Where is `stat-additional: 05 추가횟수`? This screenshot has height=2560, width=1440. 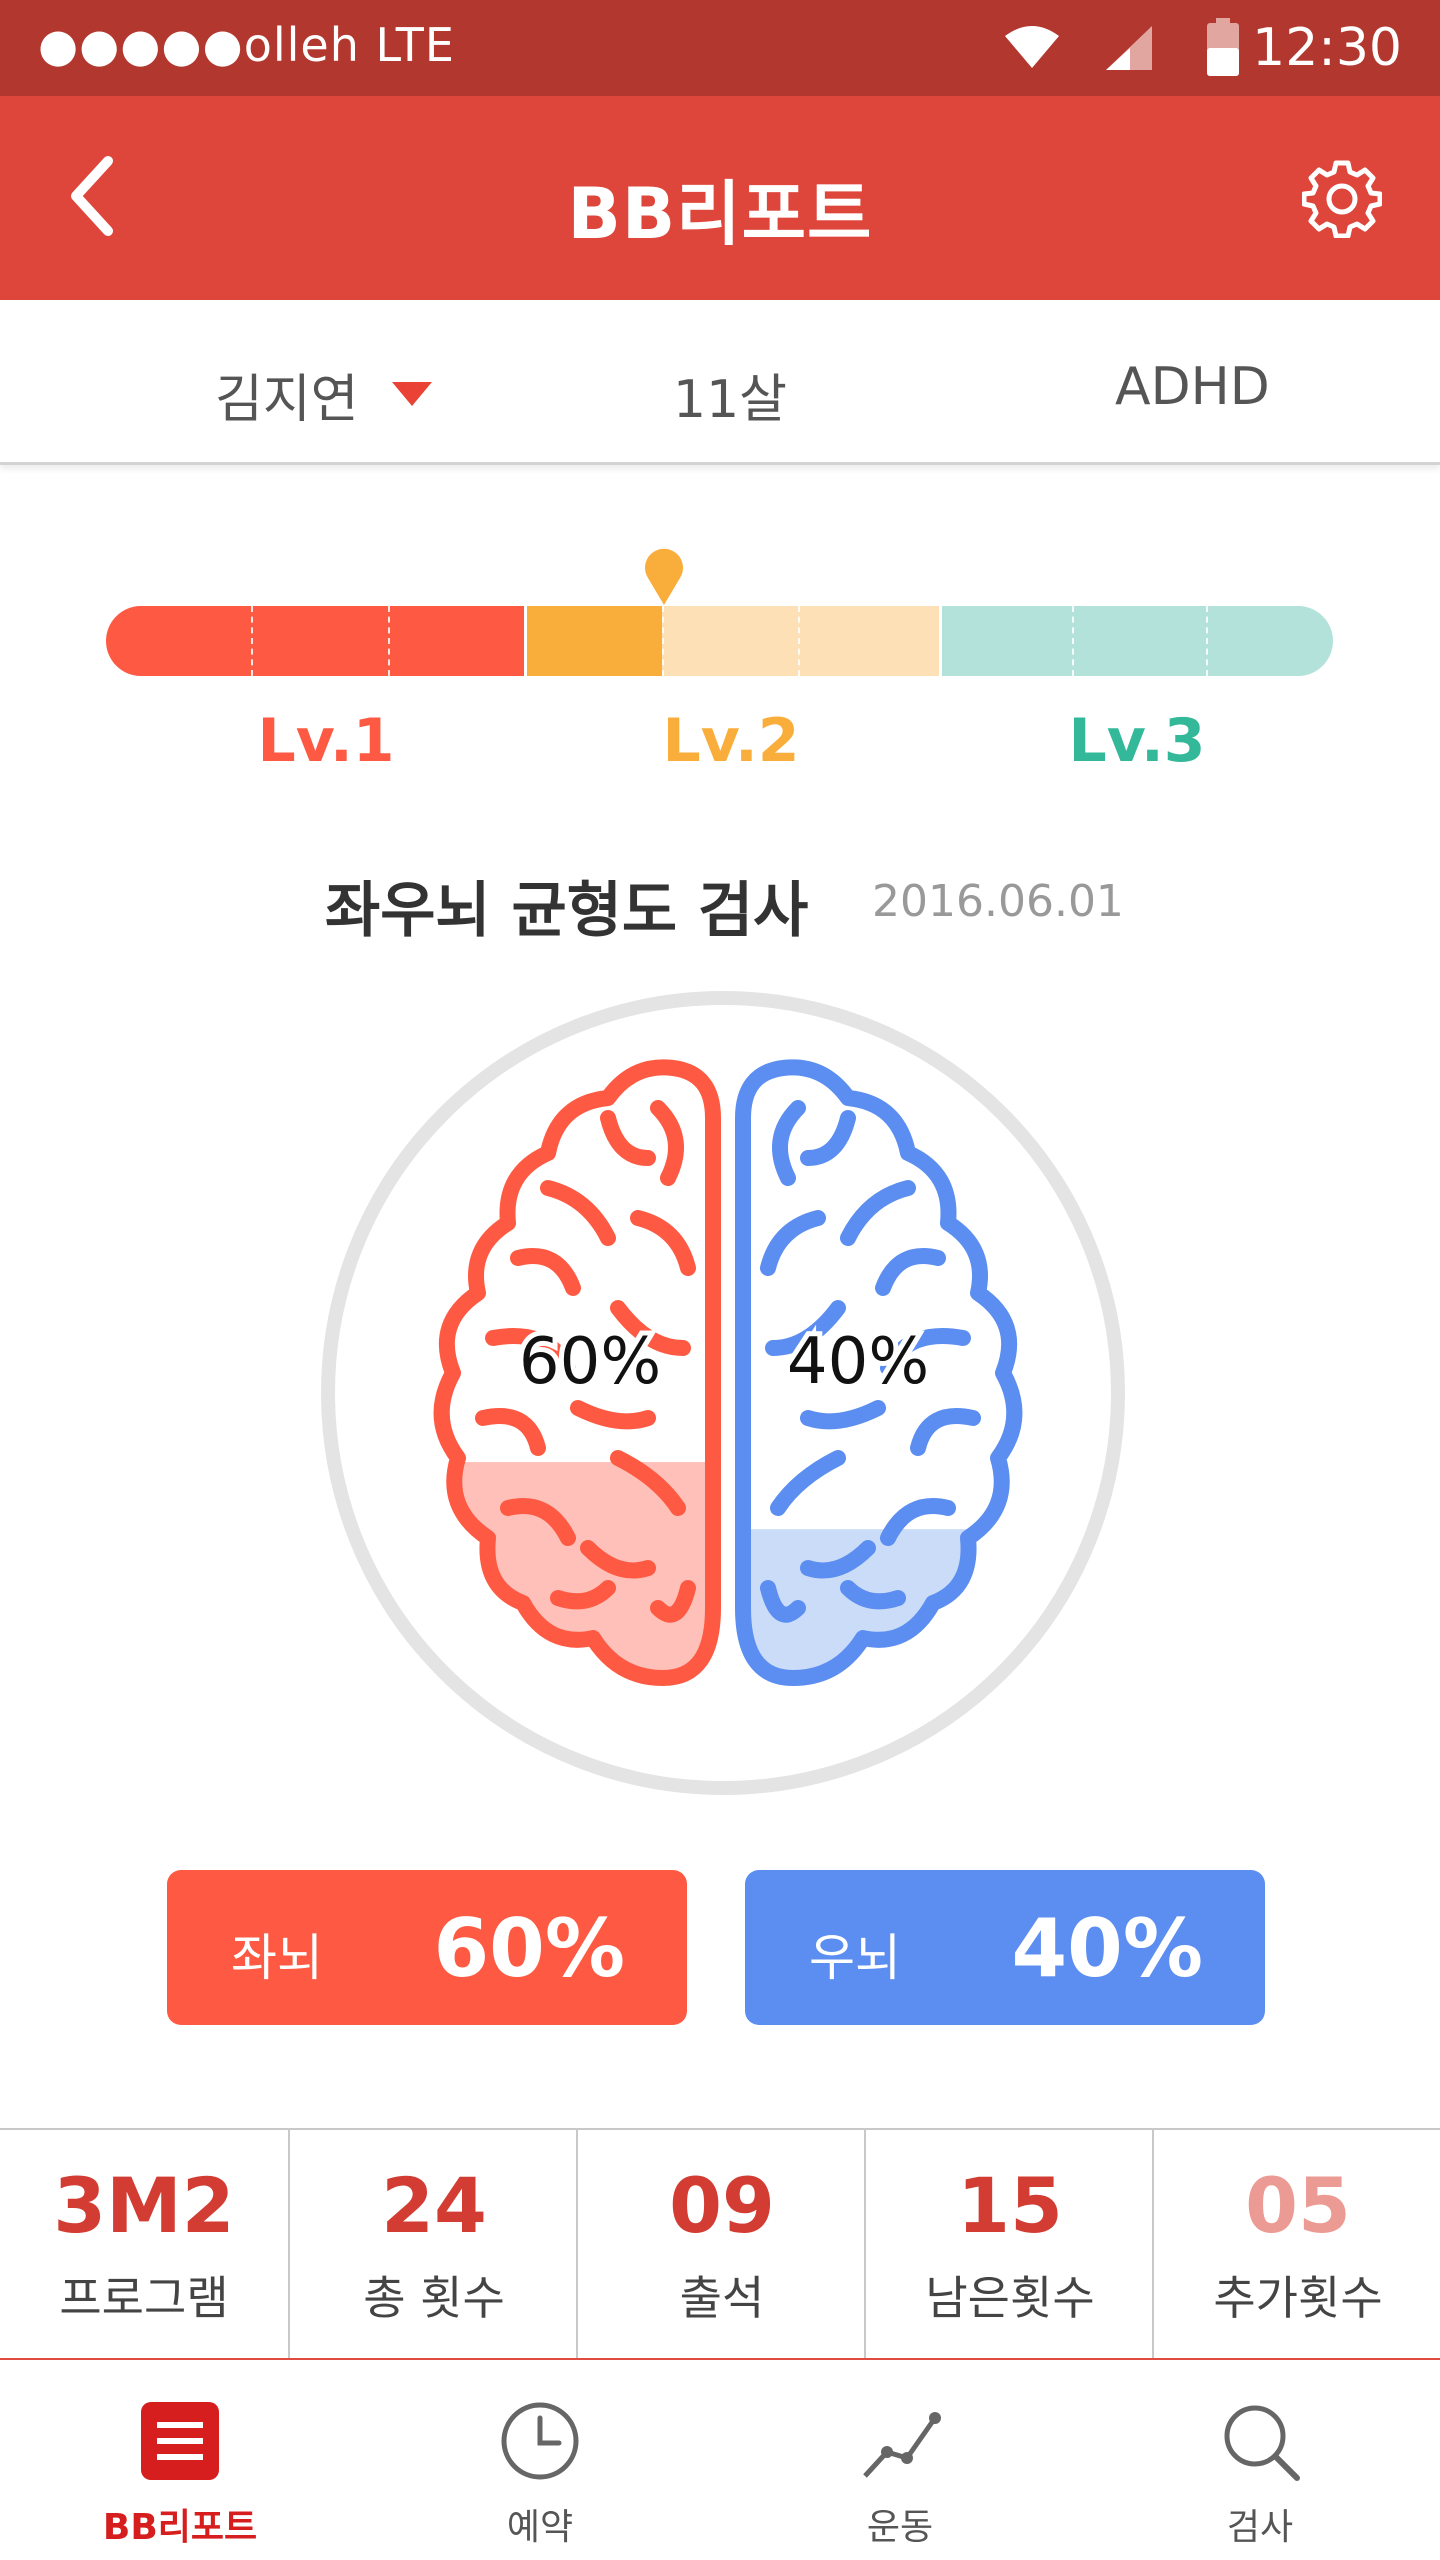
stat-additional: 05 추가횟수 is located at coordinates (1296, 2244).